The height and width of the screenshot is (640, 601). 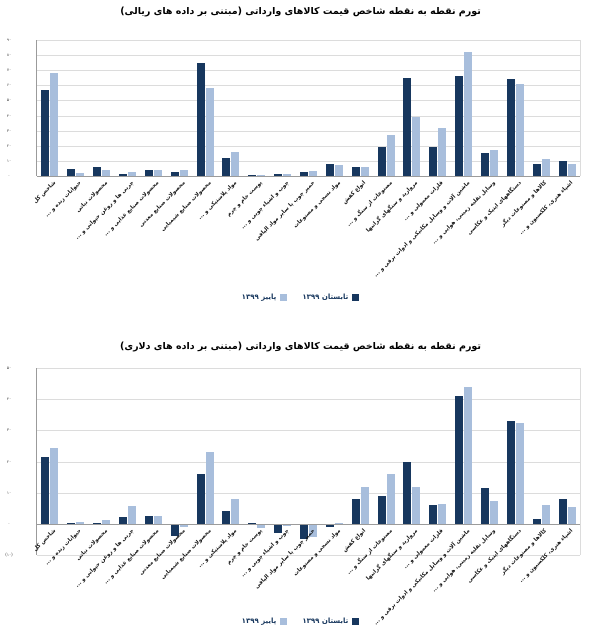 I want to click on bar-summer-c10, so click(x=304, y=174).